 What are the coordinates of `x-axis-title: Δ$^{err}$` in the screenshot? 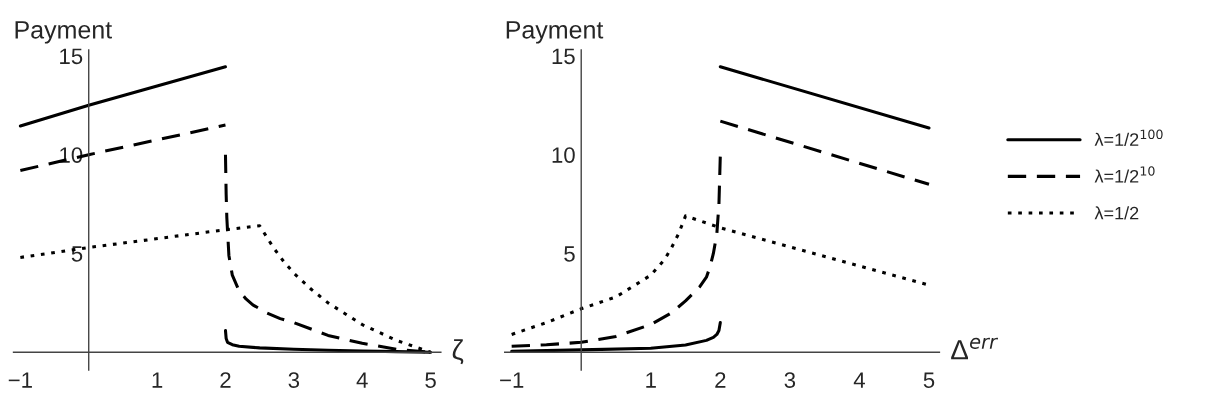 It's located at (975, 348).